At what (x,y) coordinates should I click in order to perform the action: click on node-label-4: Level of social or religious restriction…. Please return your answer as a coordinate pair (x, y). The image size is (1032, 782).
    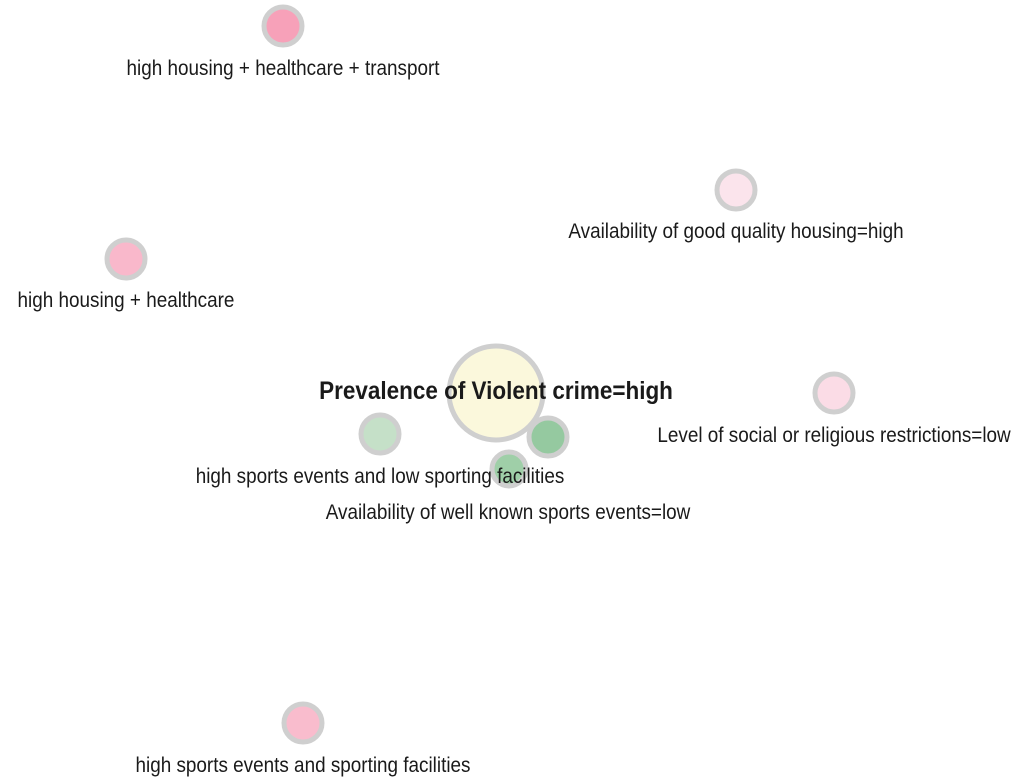
    Looking at the image, I should click on (834, 435).